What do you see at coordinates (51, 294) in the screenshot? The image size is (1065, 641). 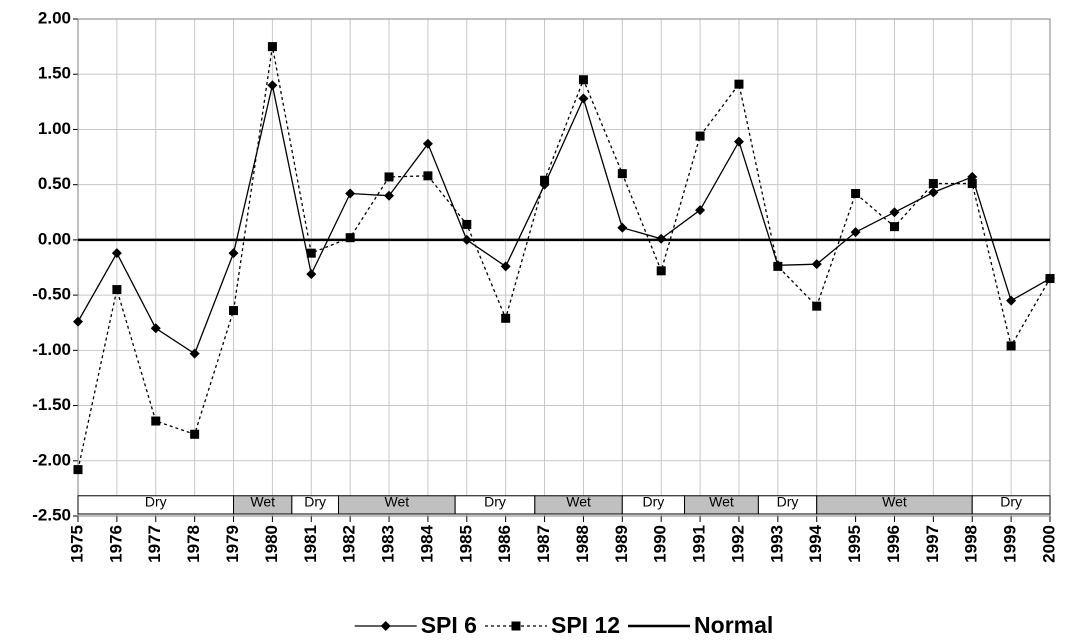 I see `y-tick-label: -0.50` at bounding box center [51, 294].